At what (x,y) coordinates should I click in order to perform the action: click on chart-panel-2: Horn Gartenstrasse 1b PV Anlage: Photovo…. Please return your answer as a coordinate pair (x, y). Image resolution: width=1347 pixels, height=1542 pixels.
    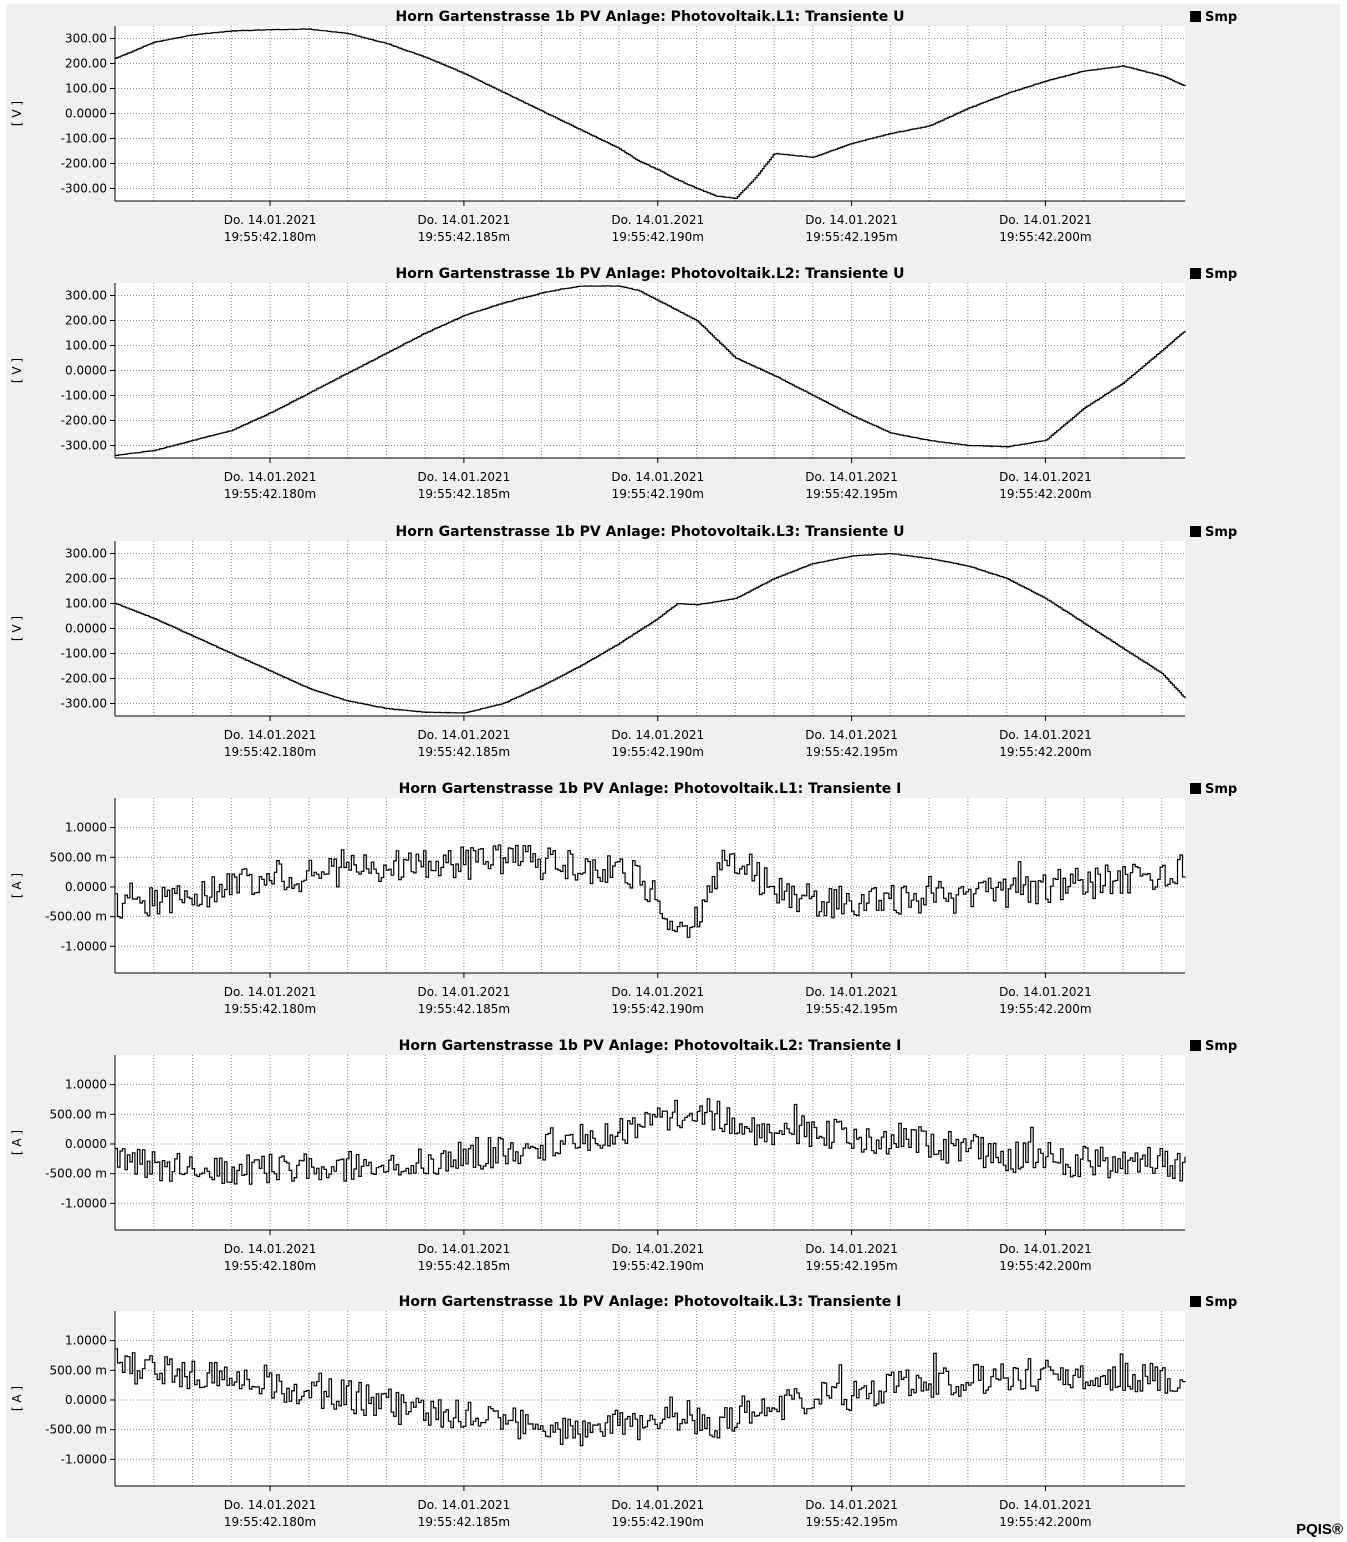
    Looking at the image, I should click on (623, 383).